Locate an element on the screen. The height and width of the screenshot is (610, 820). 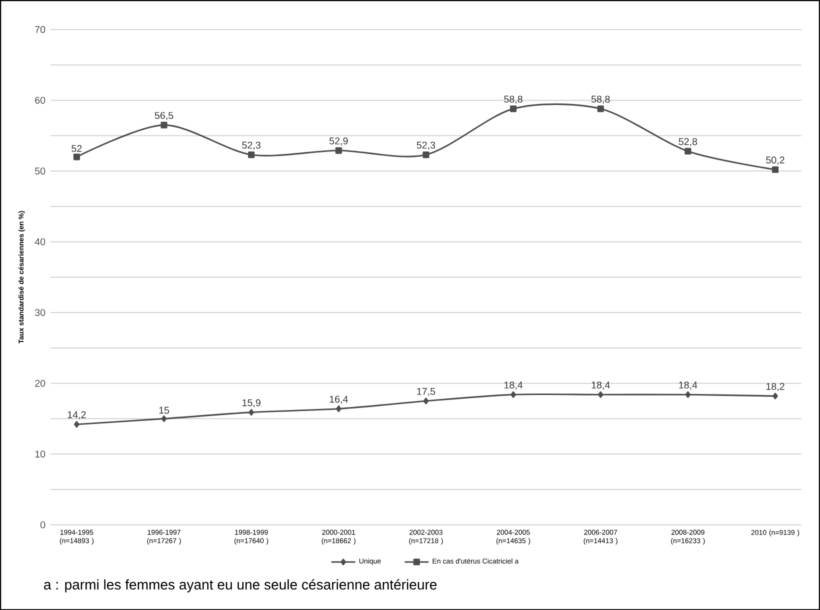
y-tick-label: 50 is located at coordinates (40, 170).